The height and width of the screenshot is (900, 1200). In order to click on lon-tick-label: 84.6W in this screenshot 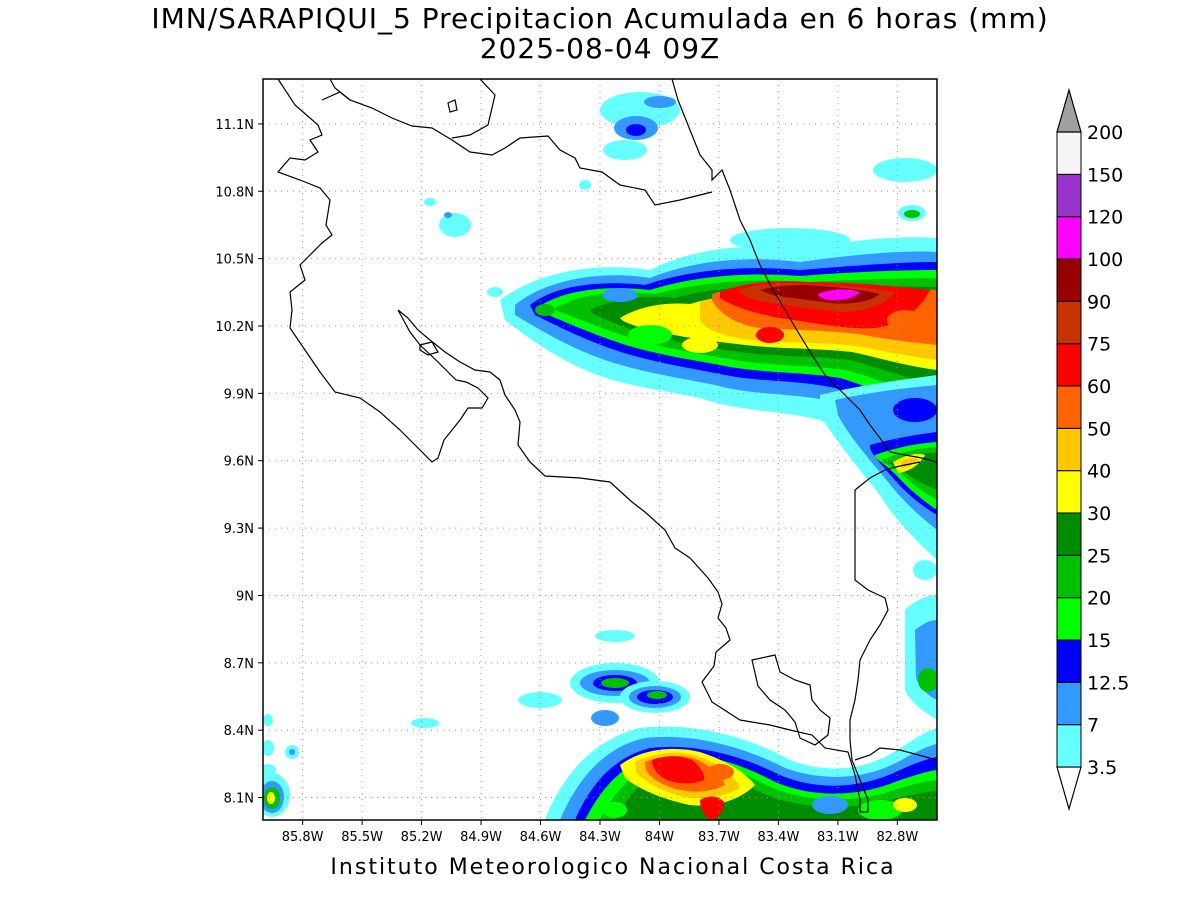, I will do `click(541, 837)`.